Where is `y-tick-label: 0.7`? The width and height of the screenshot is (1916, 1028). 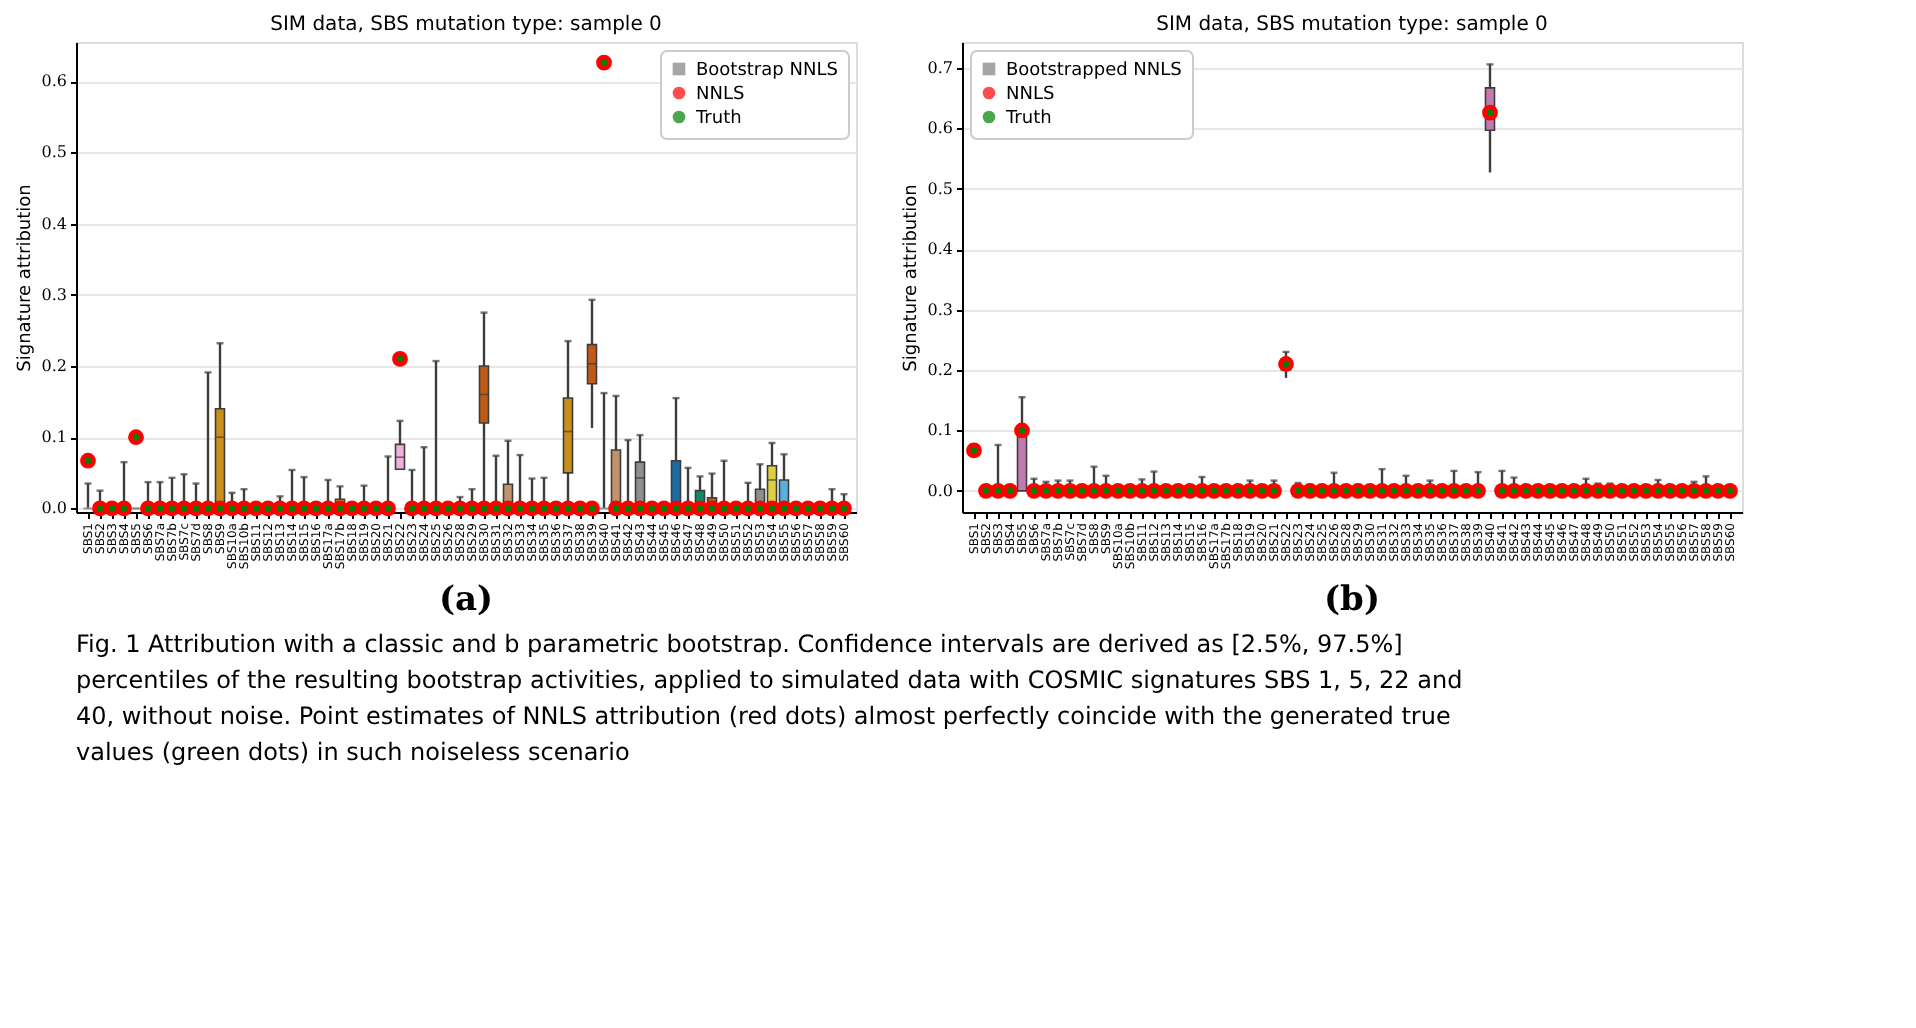 y-tick-label: 0.7 is located at coordinates (940, 67).